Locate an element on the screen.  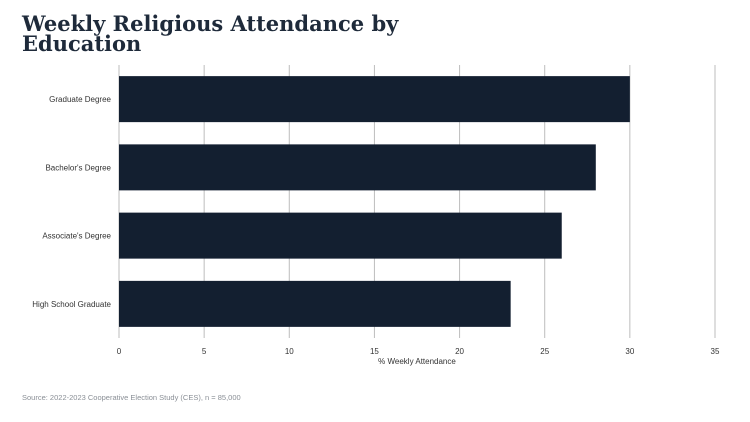
x-tick-label: 25 is located at coordinates (544, 351).